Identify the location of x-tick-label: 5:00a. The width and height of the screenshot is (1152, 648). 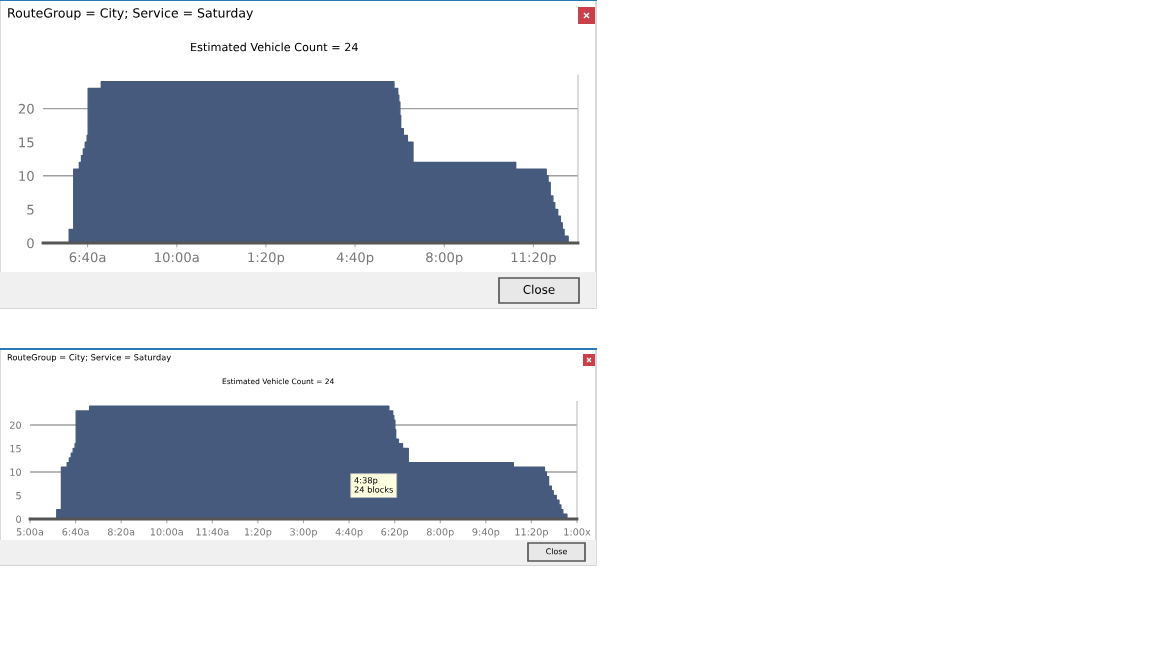
(30, 532).